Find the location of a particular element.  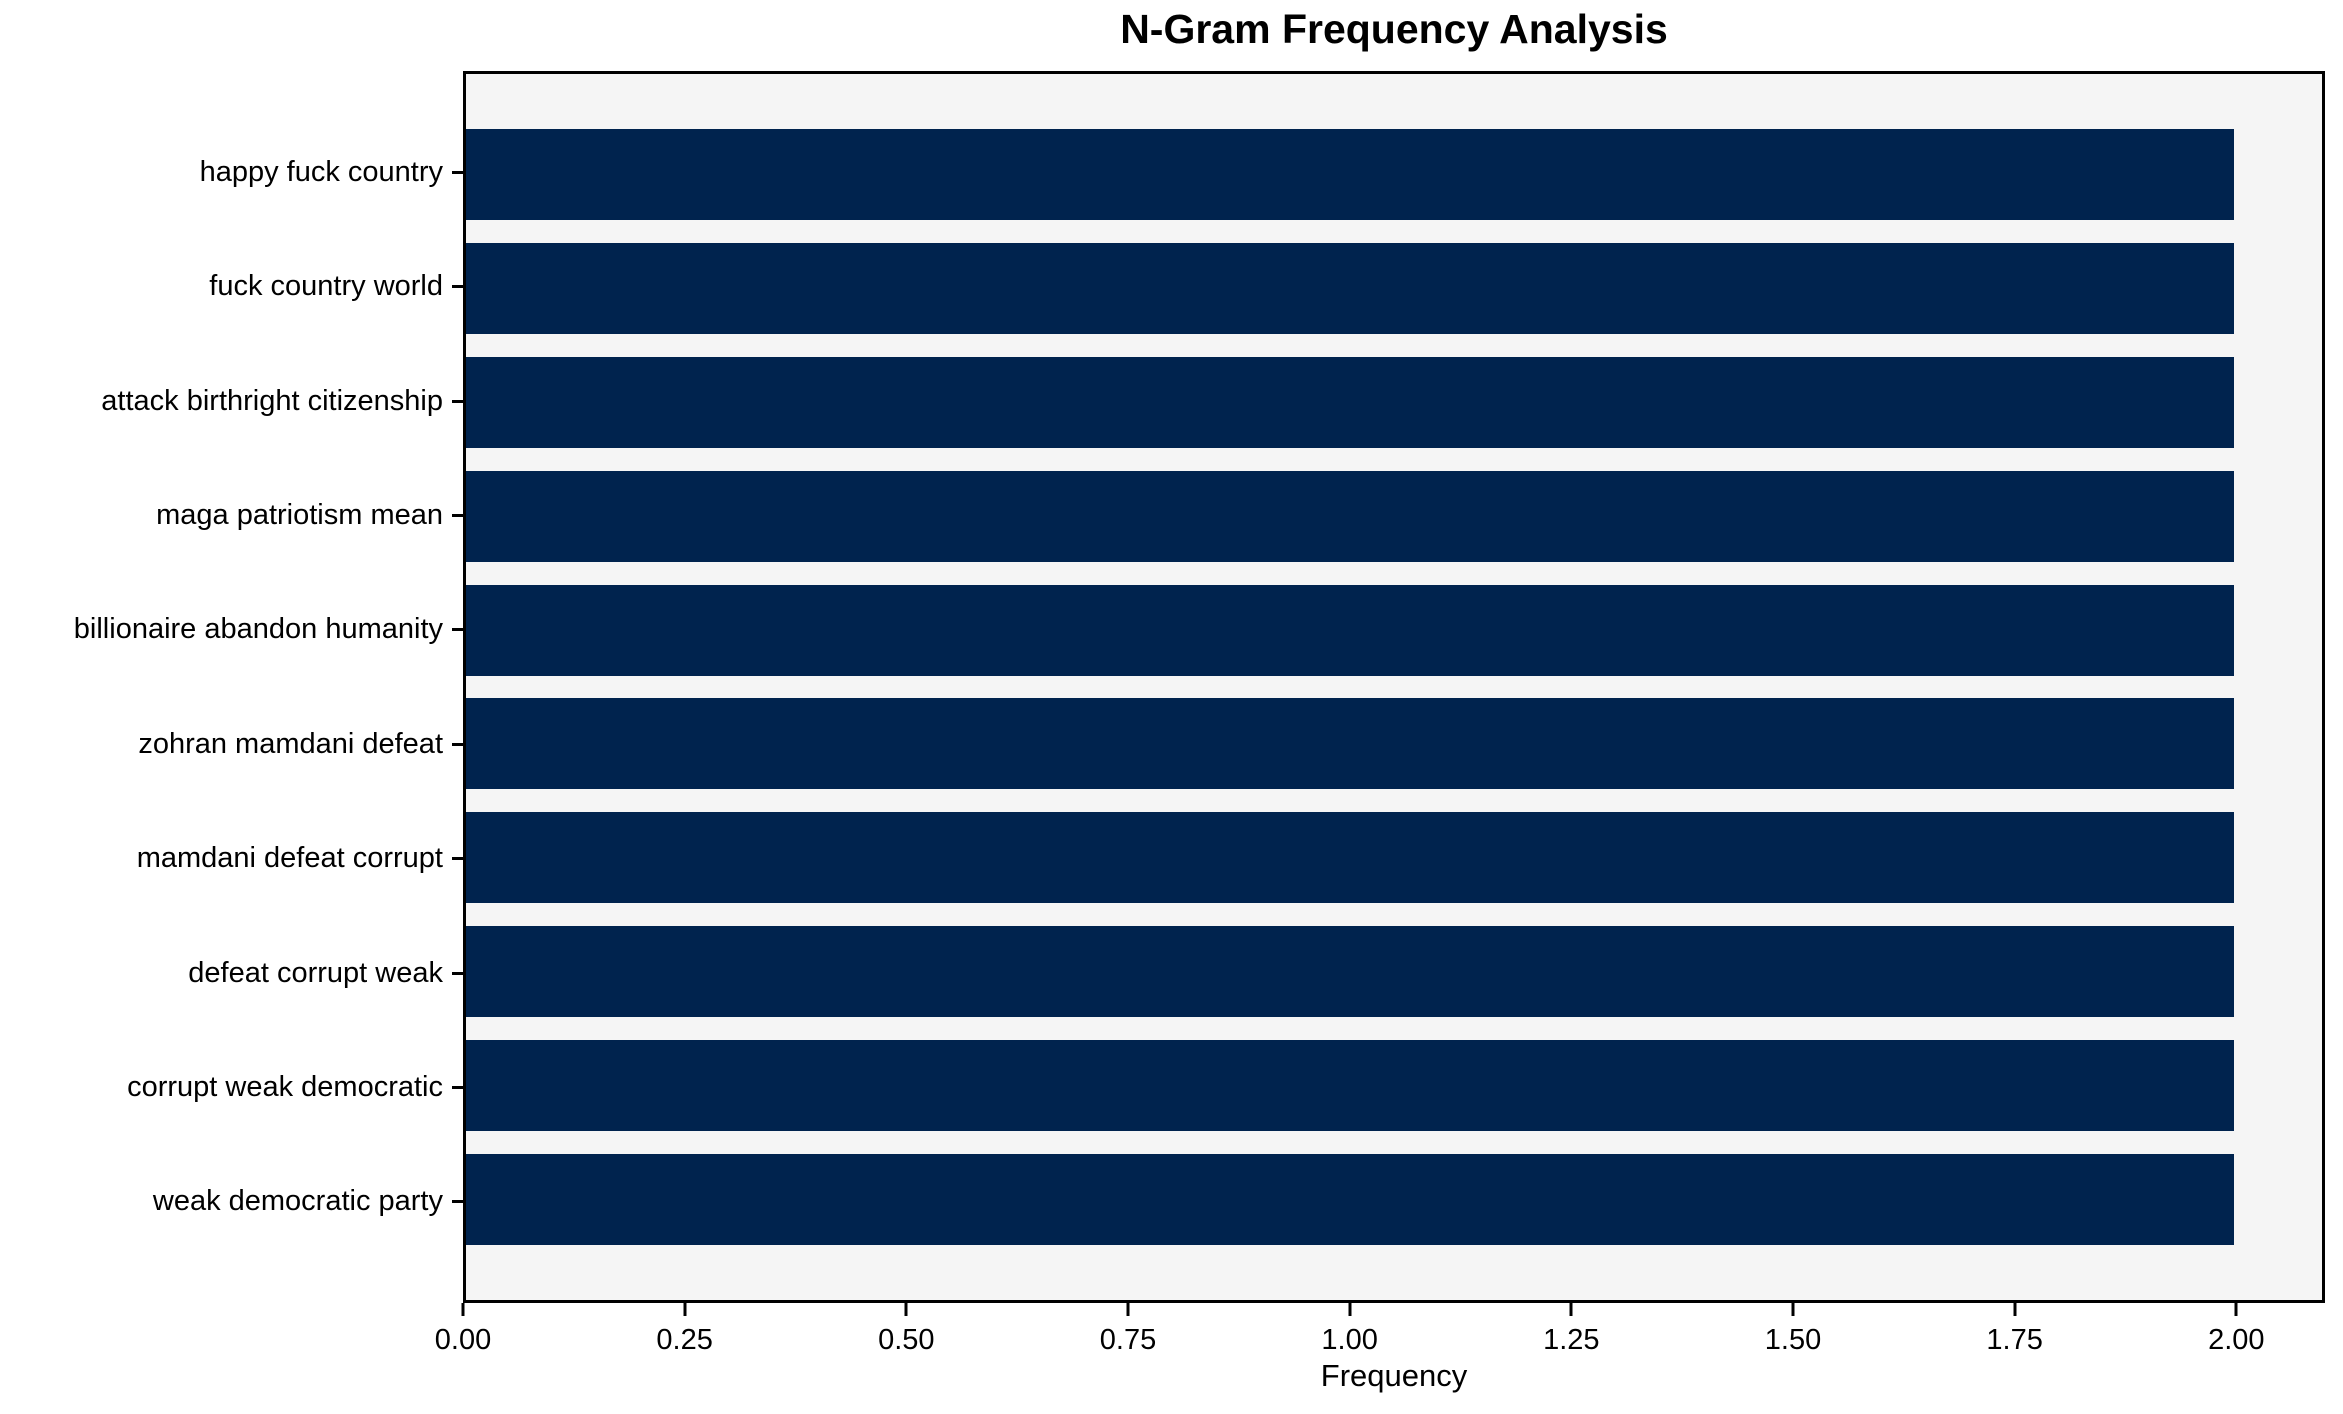

y-axis-row: billionaire abandon humanity is located at coordinates (231, 630).